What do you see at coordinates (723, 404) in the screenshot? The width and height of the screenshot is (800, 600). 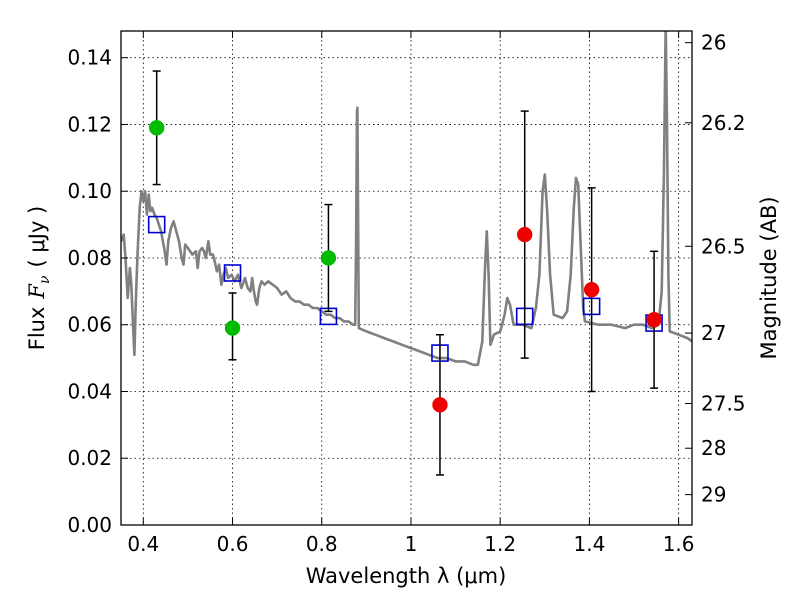 I see `y2-tick-label-4: 27.5` at bounding box center [723, 404].